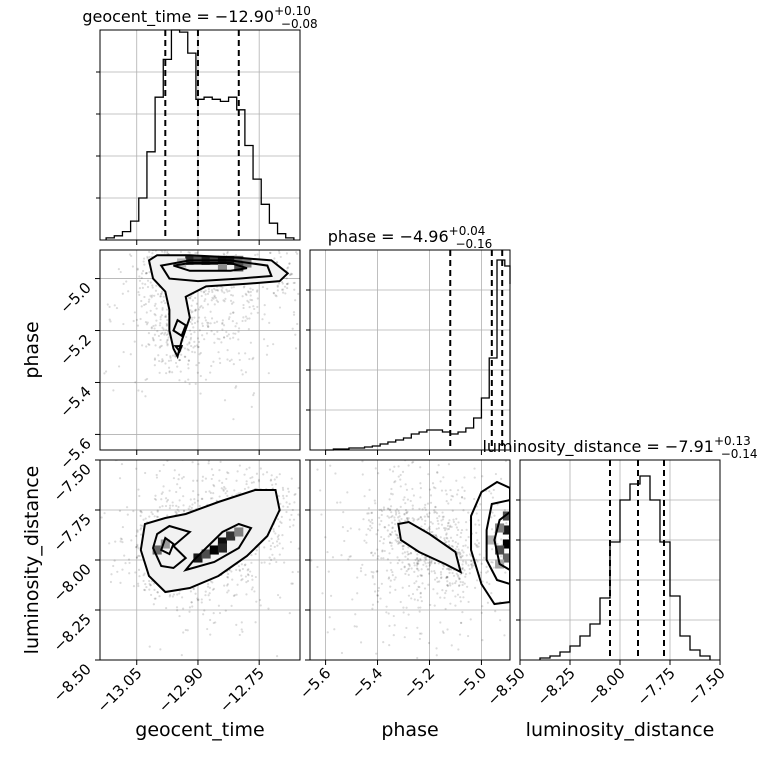 This screenshot has width=760, height=760. What do you see at coordinates (72, 532) in the screenshot?
I see `y-tick-label: −7.75` at bounding box center [72, 532].